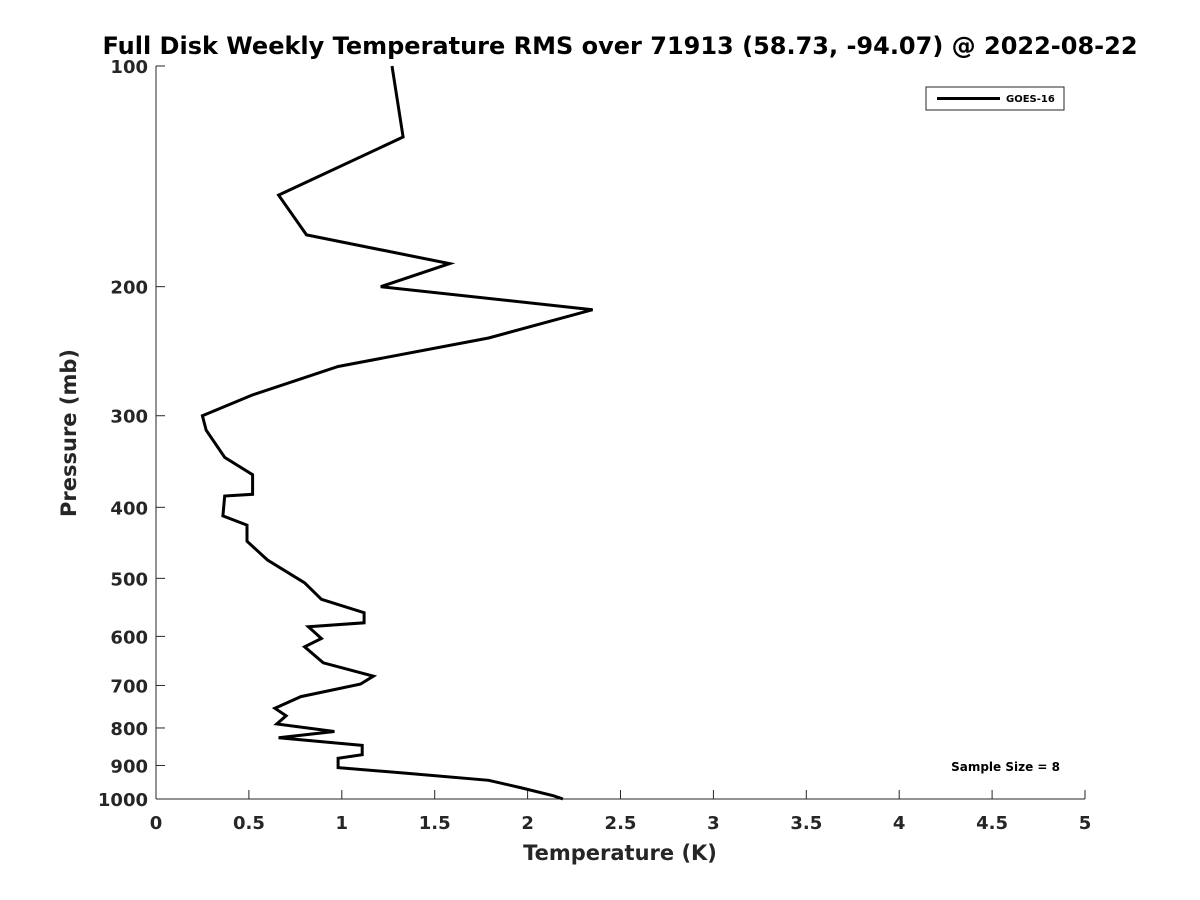 The image size is (1200, 900). I want to click on y-tick-label: 800, so click(129, 729).